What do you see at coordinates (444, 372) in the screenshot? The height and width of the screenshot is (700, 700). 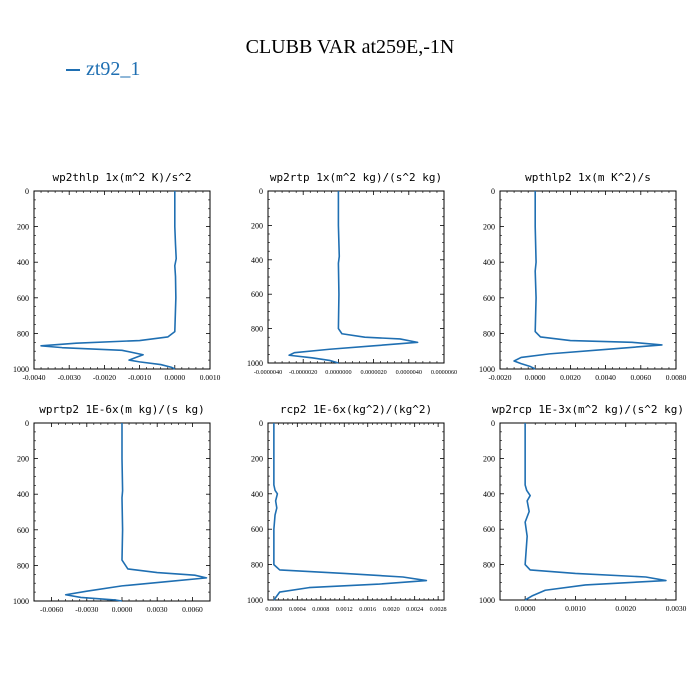 I see `x-tick-label: 0.0000060` at bounding box center [444, 372].